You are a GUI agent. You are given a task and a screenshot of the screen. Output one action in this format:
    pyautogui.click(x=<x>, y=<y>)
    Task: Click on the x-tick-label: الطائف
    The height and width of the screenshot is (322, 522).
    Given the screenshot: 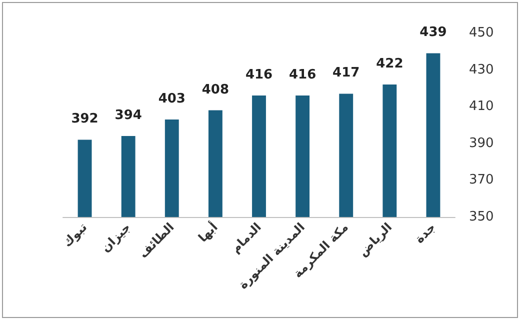 What is the action you would take?
    pyautogui.click(x=156, y=240)
    